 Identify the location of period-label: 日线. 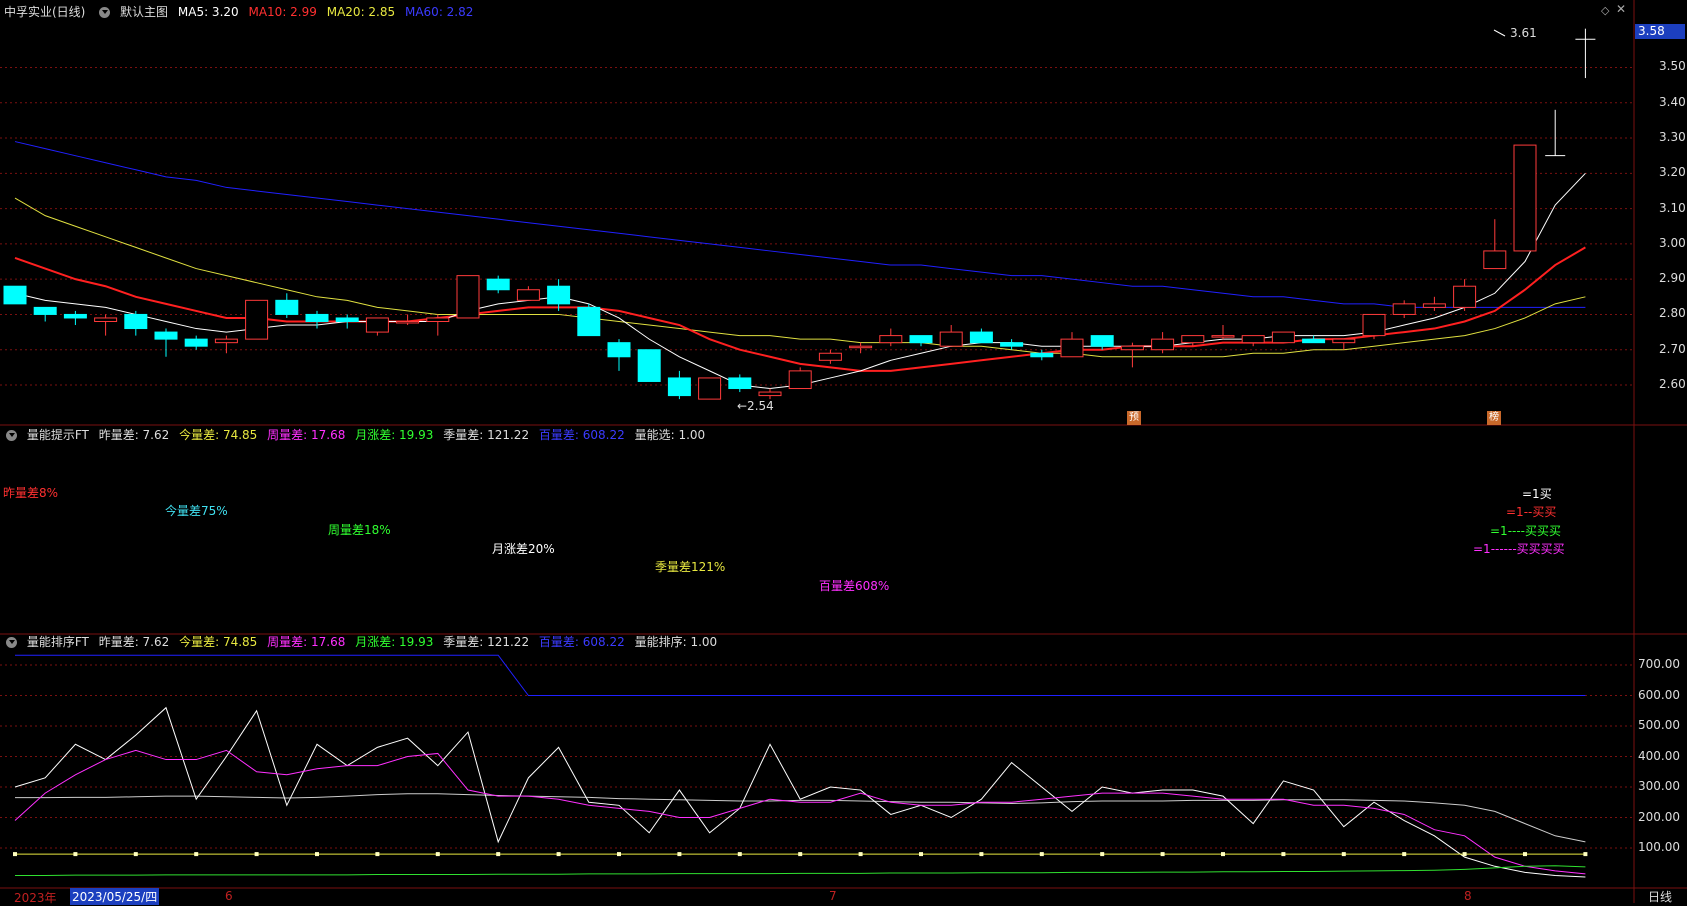
(1660, 897).